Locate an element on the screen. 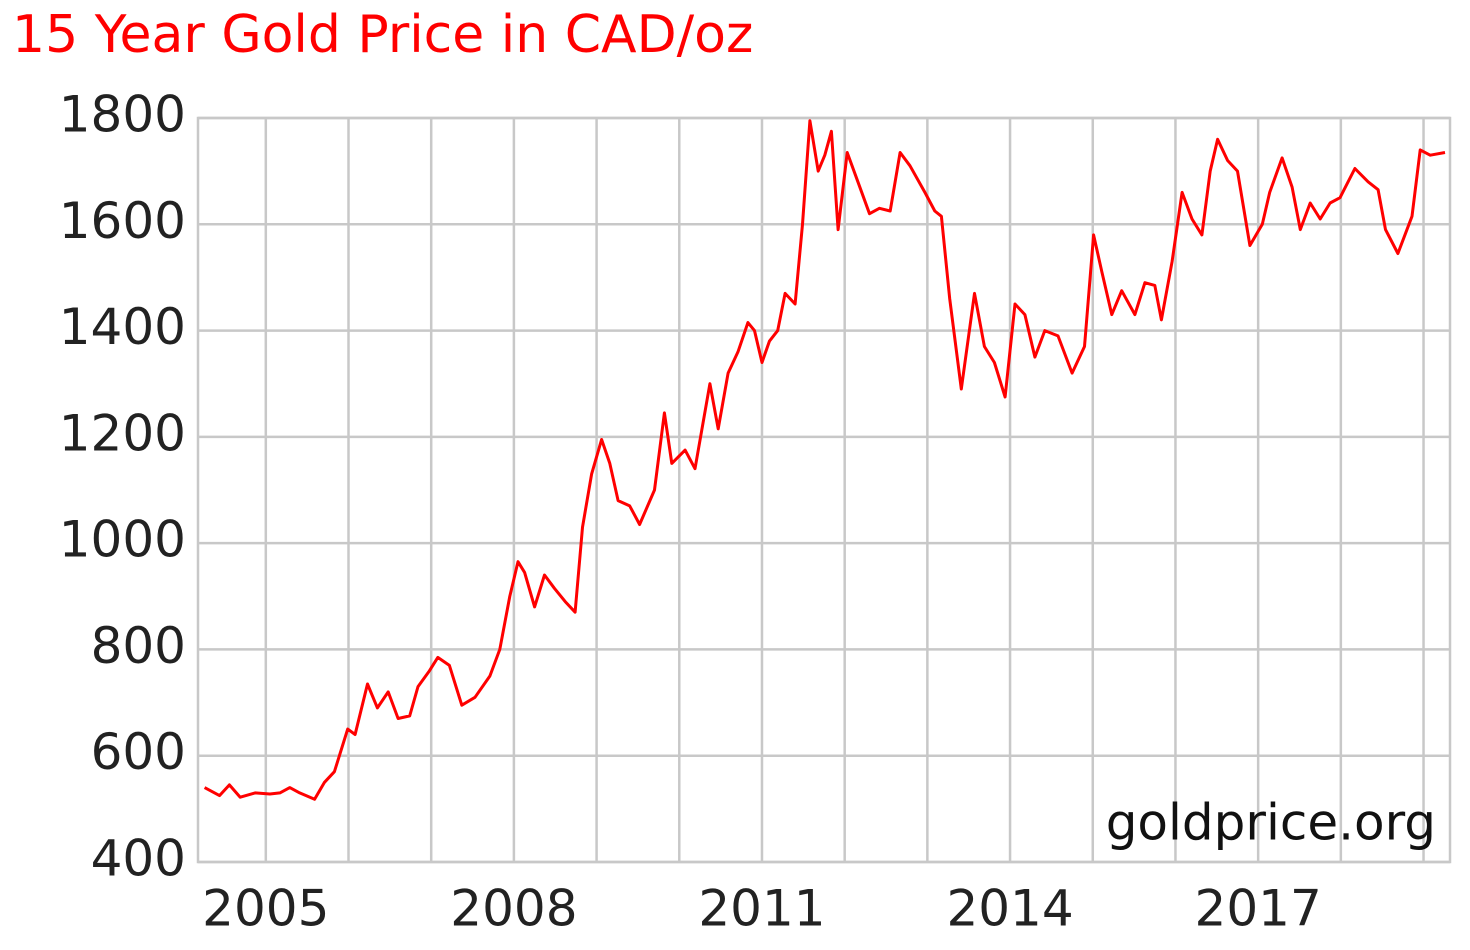 Image resolution: width=1470 pixels, height=950 pixels. x-tick-label: 2014 is located at coordinates (1009, 909).